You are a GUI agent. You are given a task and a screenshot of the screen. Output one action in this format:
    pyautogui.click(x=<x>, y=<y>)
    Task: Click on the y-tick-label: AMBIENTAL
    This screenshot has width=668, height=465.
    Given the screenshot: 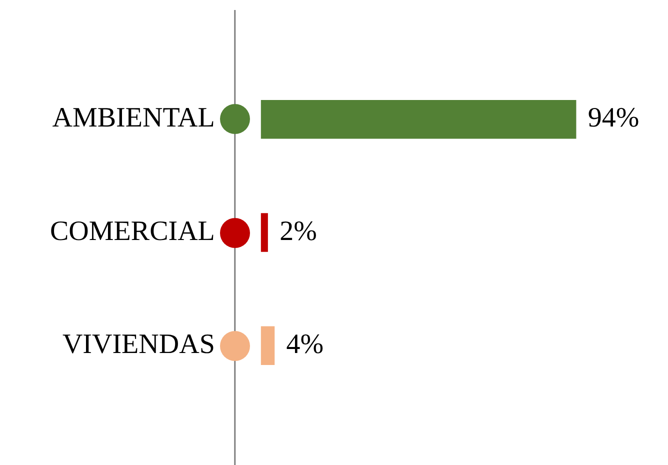 What is the action you would take?
    pyautogui.click(x=133, y=118)
    